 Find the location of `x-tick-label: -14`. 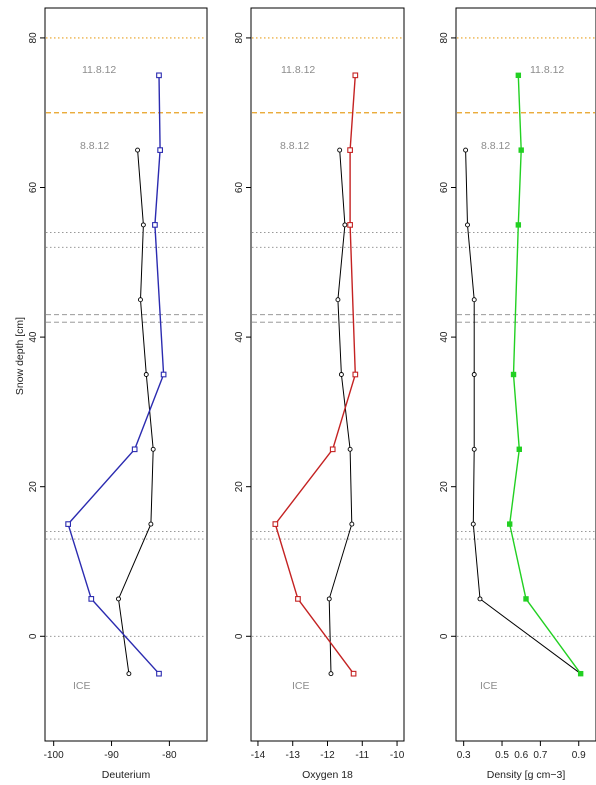

x-tick-label: -14 is located at coordinates (258, 755).